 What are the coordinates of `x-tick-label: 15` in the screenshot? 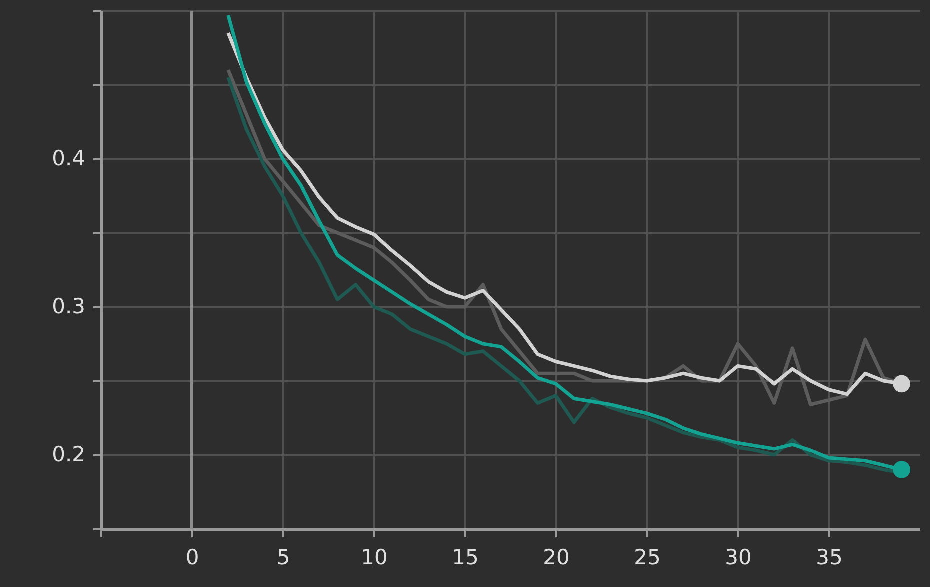 It's located at (465, 558).